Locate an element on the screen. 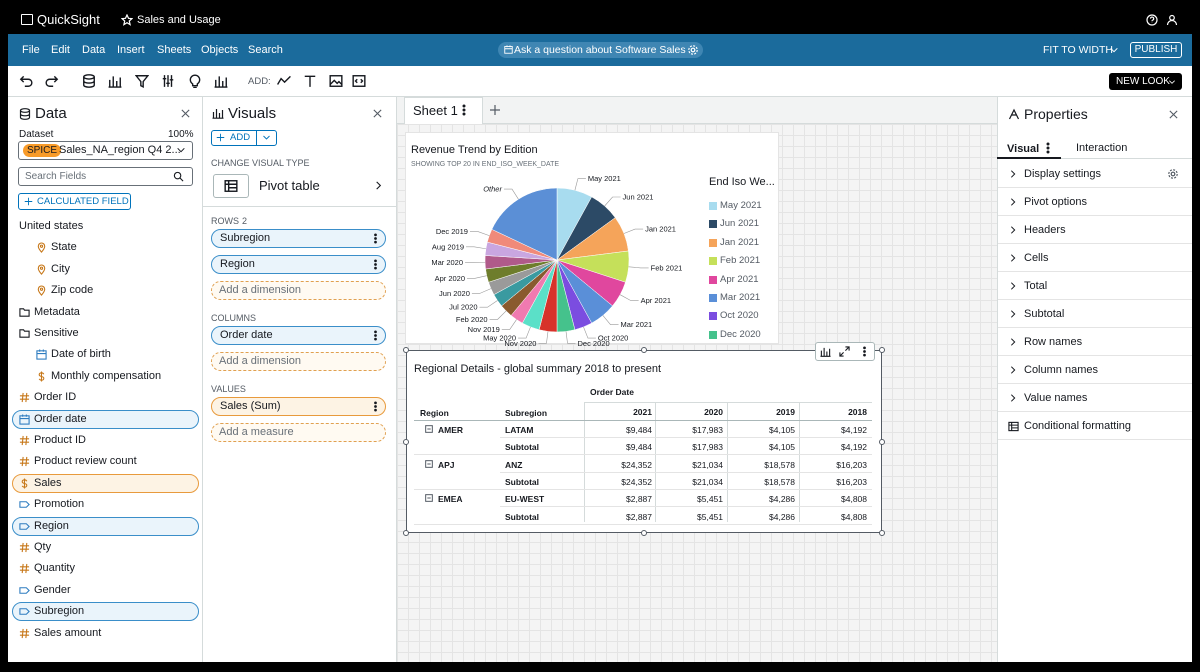 The image size is (1200, 672). filter-icon is located at coordinates (142, 81).